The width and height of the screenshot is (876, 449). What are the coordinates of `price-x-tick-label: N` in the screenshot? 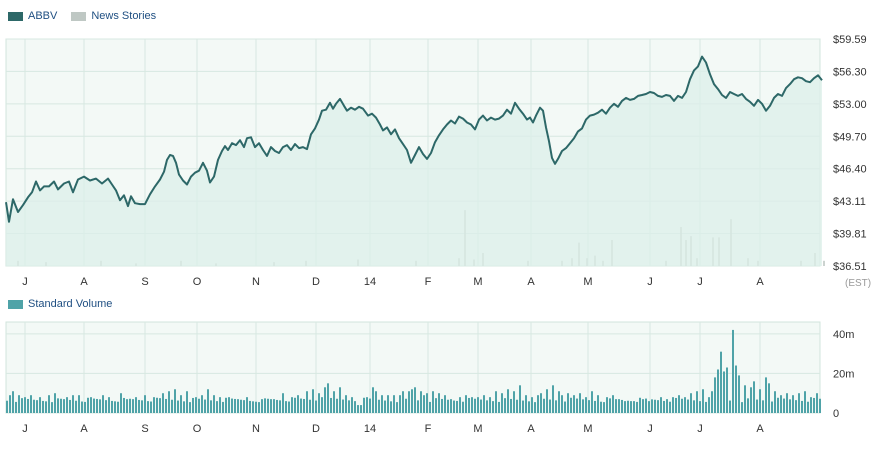 It's located at (256, 282).